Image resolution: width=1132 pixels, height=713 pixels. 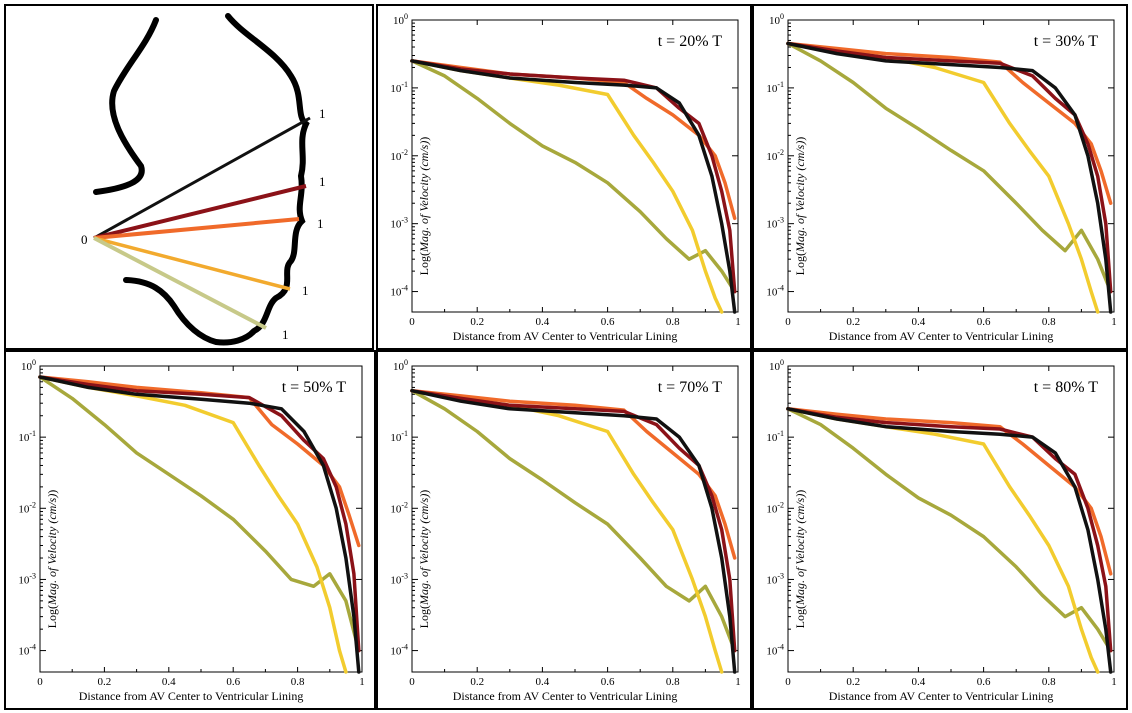 What do you see at coordinates (690, 41) in the screenshot?
I see `chart-title: t = 20% T` at bounding box center [690, 41].